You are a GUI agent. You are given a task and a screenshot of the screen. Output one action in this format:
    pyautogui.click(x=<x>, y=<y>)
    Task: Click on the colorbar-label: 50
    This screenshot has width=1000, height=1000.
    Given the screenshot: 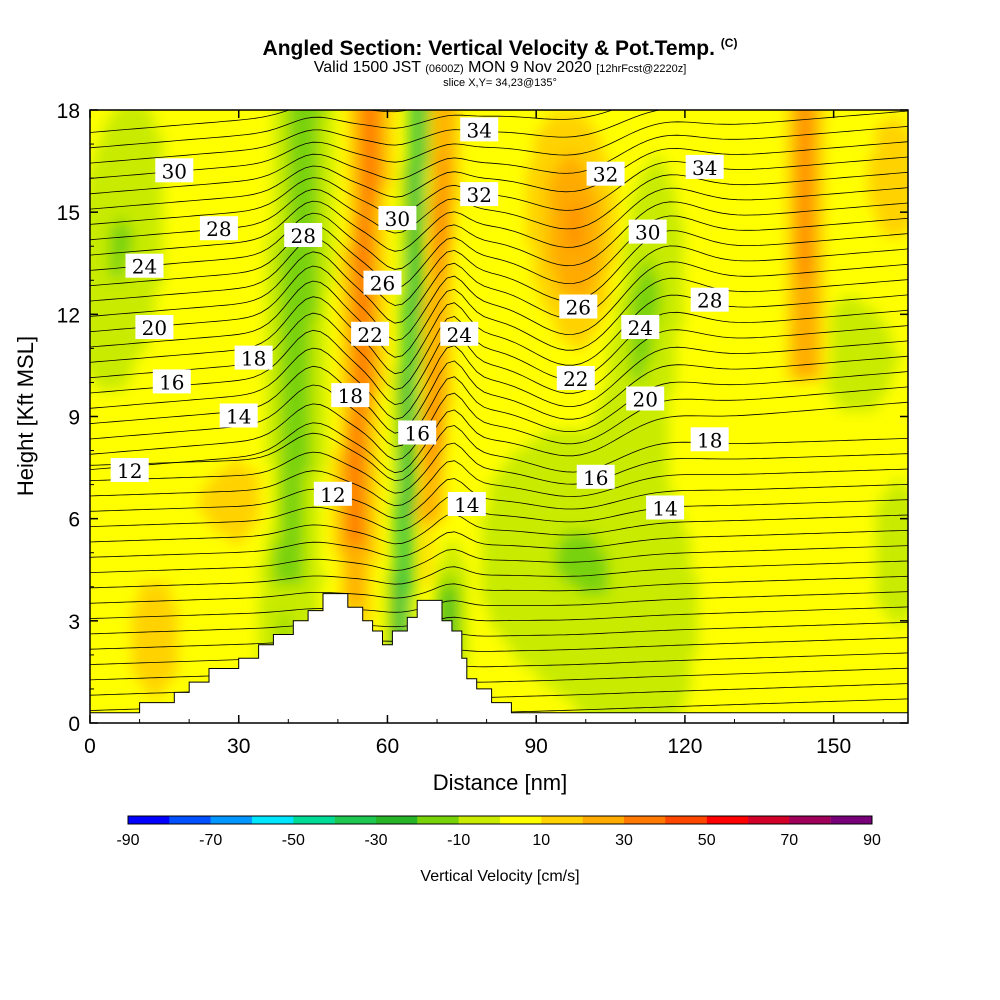 What is the action you would take?
    pyautogui.click(x=707, y=840)
    